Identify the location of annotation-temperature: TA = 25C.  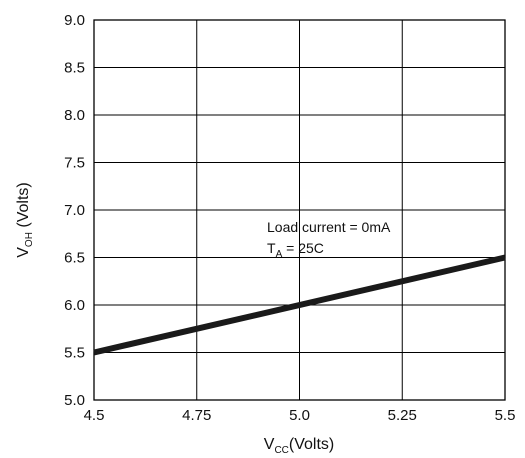
(295, 250).